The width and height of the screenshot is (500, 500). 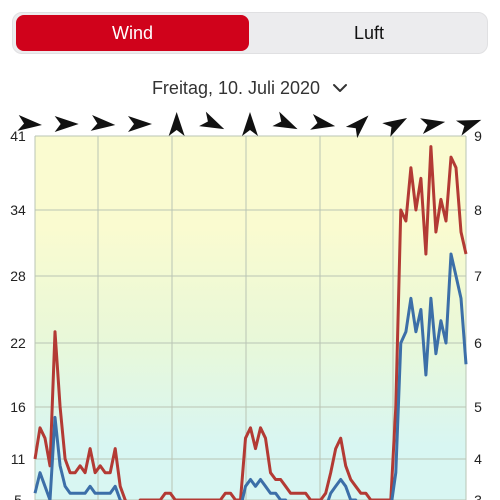 I want to click on tab-luft: Luft, so click(x=369, y=32).